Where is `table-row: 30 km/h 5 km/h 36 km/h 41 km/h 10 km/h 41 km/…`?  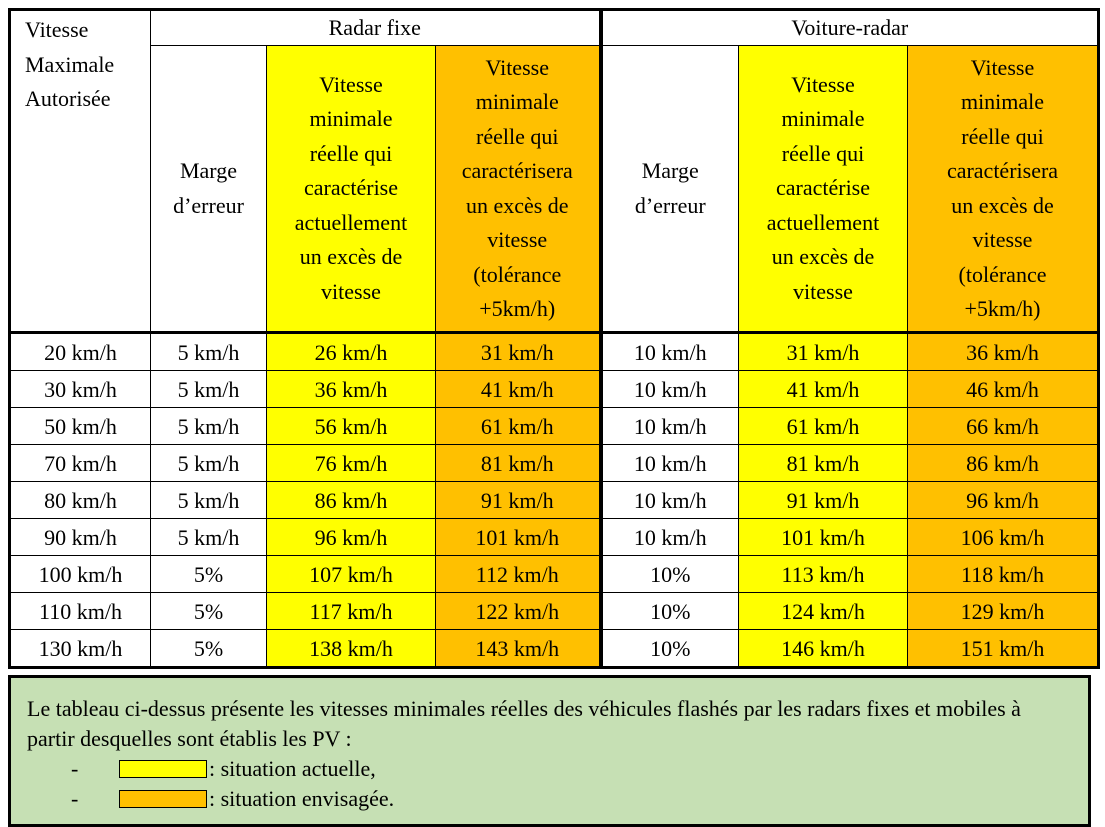
table-row: 30 km/h 5 km/h 36 km/h 41 km/h 10 km/h 41 km/… is located at coordinates (554, 389).